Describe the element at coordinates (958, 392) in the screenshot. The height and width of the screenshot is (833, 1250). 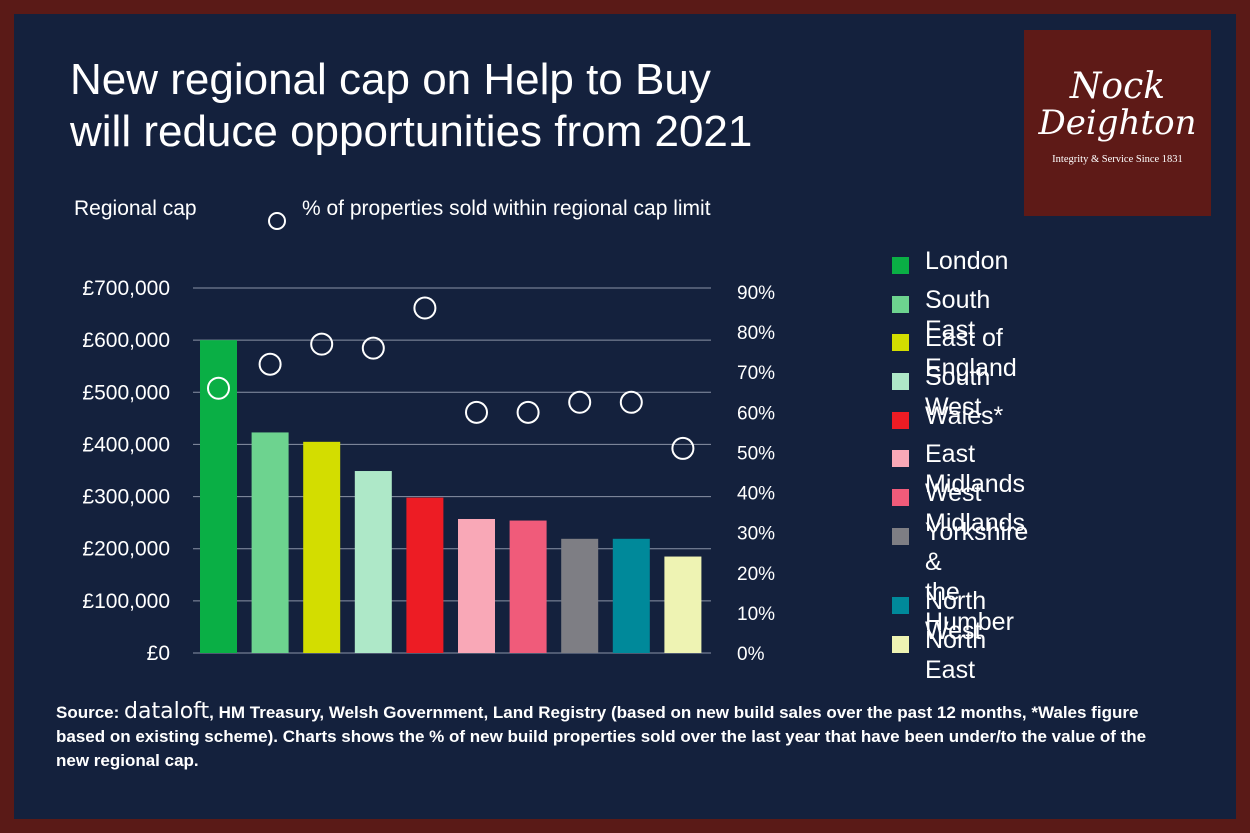
I see `legend-label: South West` at that location.